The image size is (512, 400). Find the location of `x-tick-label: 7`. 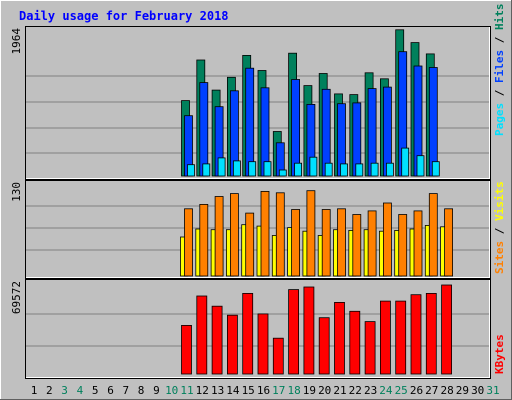

x-tick-label: 7 is located at coordinates (125, 390).